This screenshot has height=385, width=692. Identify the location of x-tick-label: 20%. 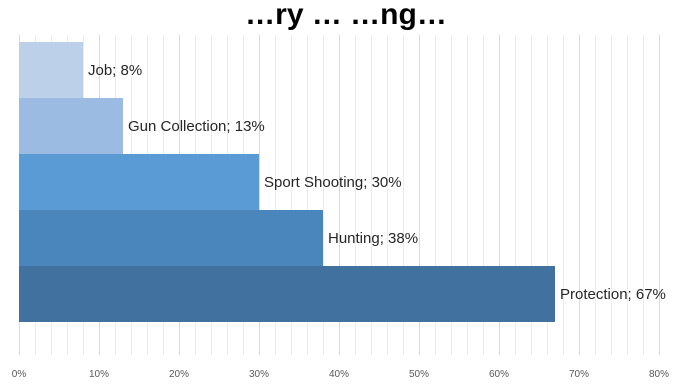
(179, 374).